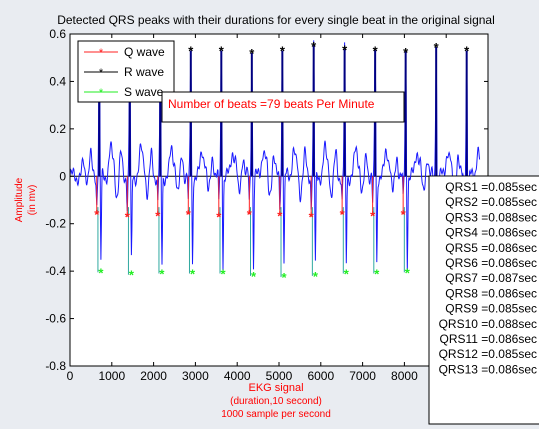 The height and width of the screenshot is (429, 539). I want to click on x-tick-label: 8000, so click(404, 376).